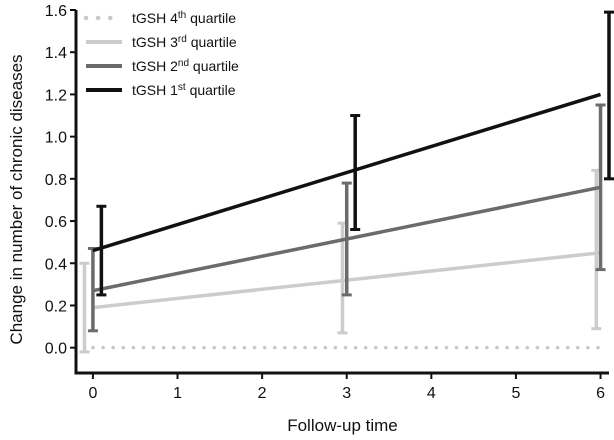  I want to click on y-tick-label: 0.6, so click(56, 222).